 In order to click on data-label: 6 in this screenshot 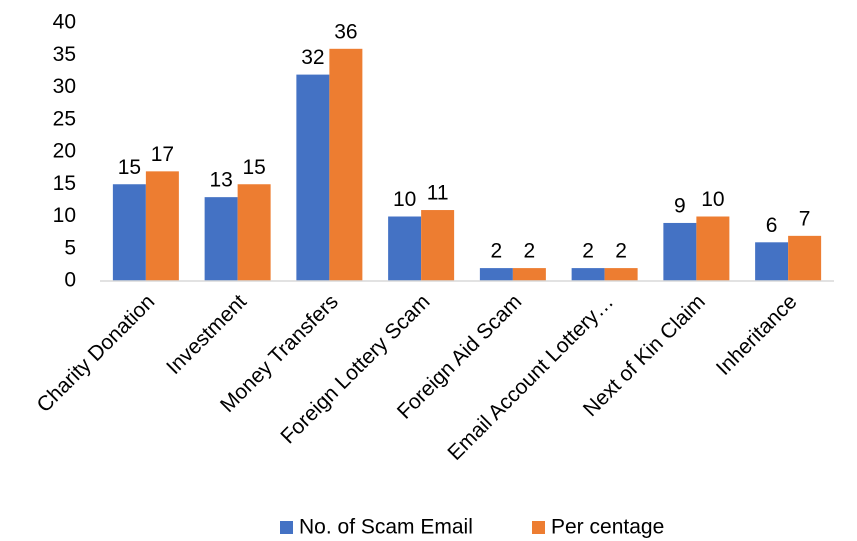, I will do `click(772, 225)`.